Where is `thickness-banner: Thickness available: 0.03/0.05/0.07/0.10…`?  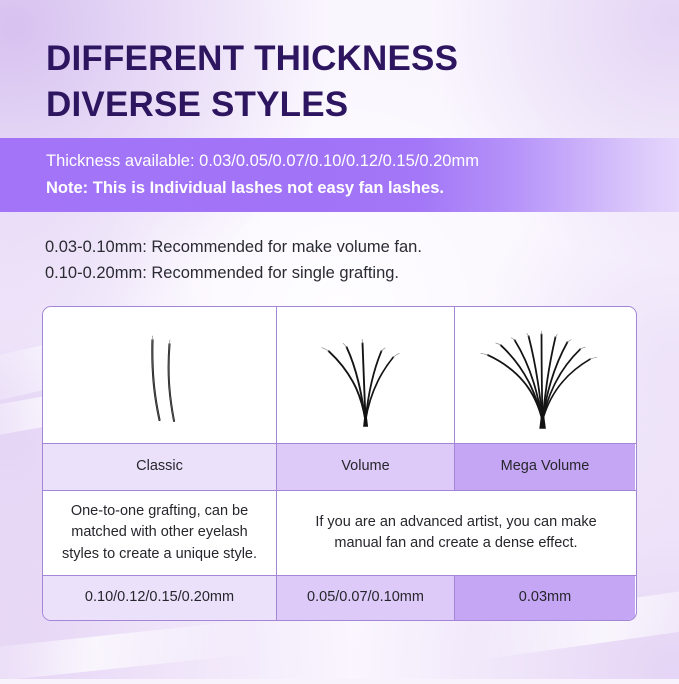
thickness-banner: Thickness available: 0.03/0.05/0.07/0.10… is located at coordinates (339, 175).